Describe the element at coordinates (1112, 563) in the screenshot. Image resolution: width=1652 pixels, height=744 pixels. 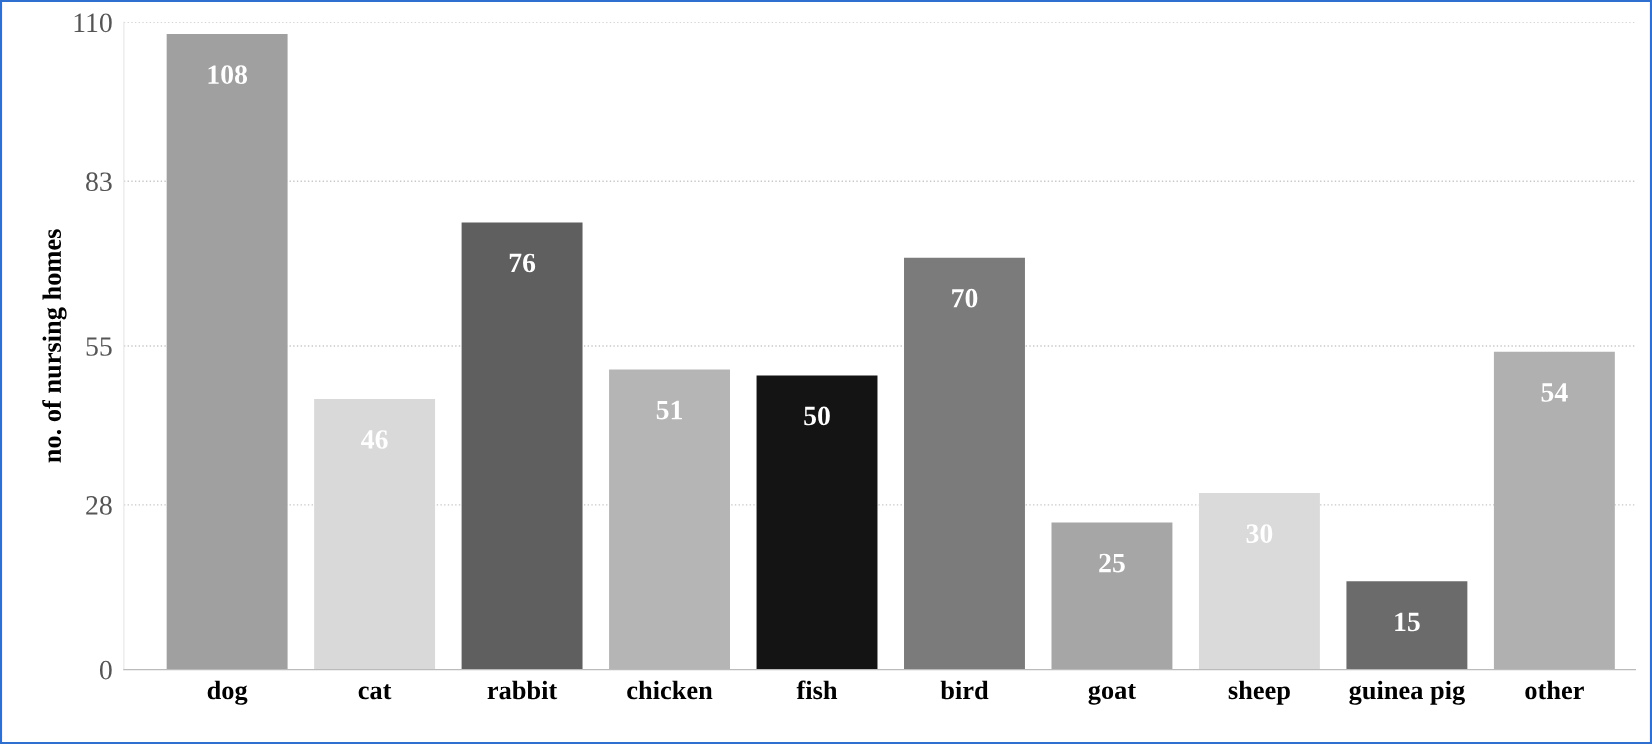
I see `data-label: 25` at that location.